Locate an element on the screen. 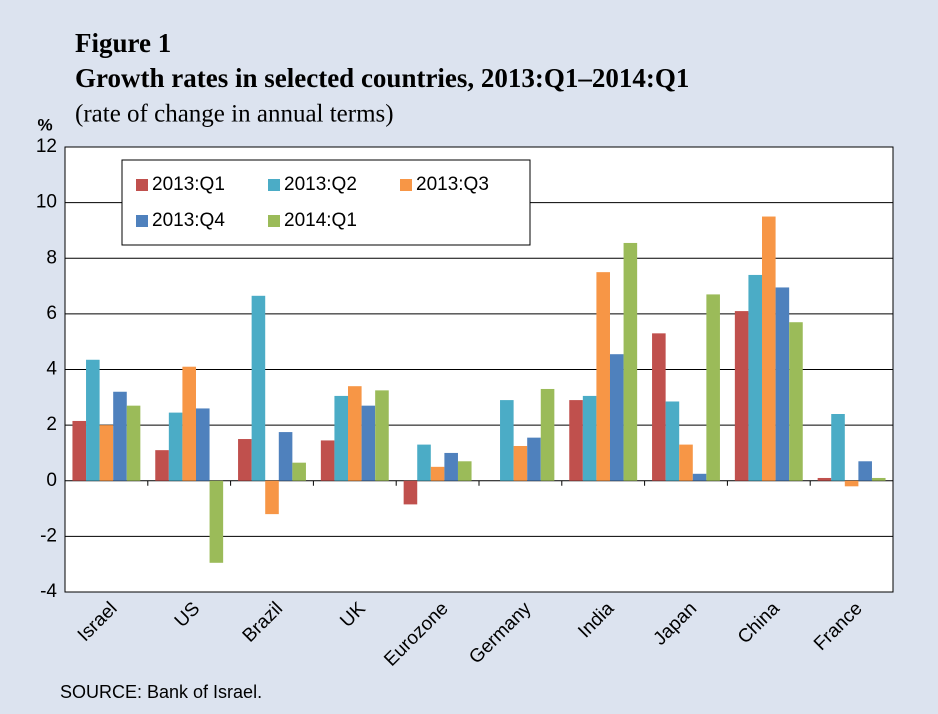  figure-label: Figure 1 is located at coordinates (123, 43).